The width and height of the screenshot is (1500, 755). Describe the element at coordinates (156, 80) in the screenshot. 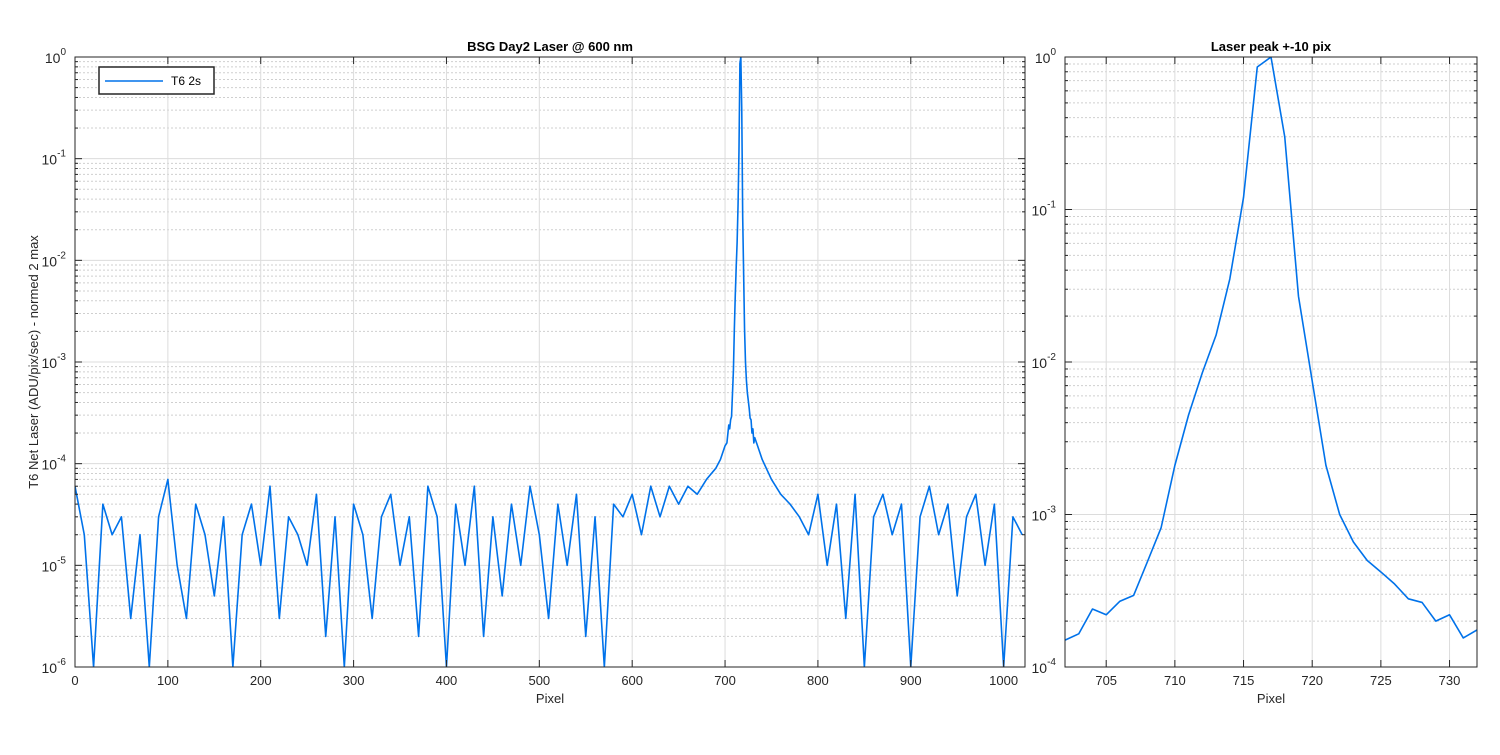

I see `legend: T6 2s` at that location.